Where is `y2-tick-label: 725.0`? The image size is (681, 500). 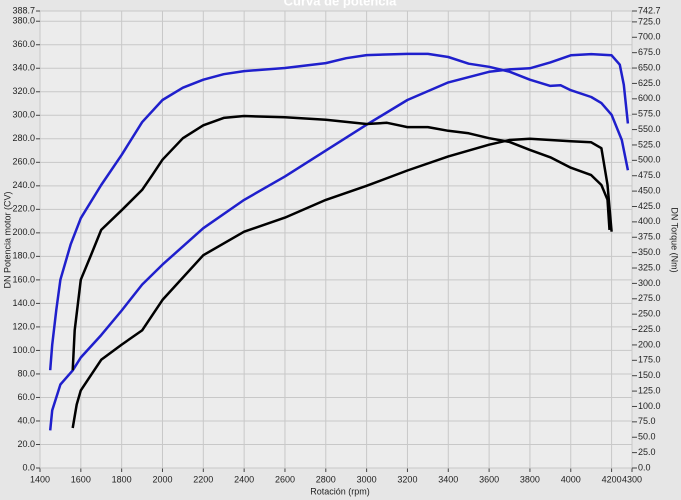 y2-tick-label: 725.0 is located at coordinates (649, 21).